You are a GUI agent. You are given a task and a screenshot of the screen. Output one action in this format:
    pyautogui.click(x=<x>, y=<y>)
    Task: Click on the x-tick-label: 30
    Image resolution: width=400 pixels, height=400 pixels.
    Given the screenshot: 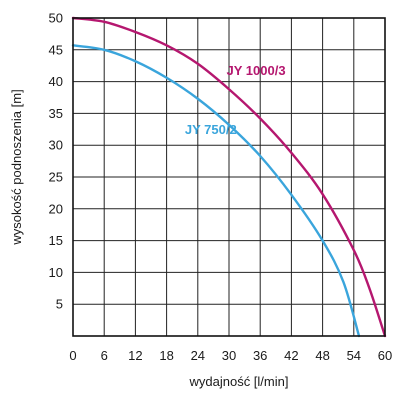 What is the action you would take?
    pyautogui.click(x=229, y=355)
    